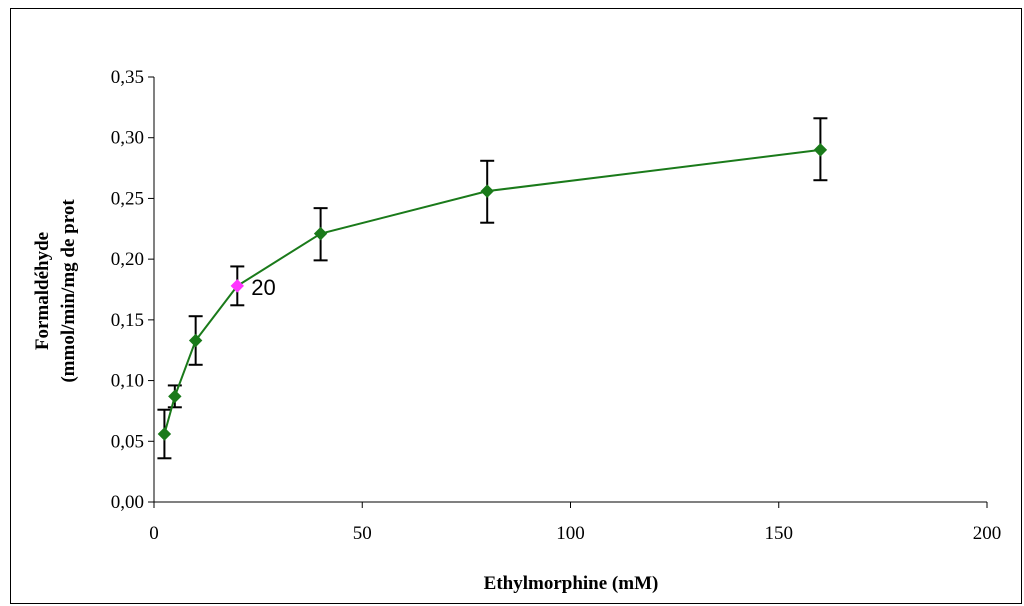  Describe the element at coordinates (263, 287) in the screenshot. I see `point-annotation: 20` at that location.